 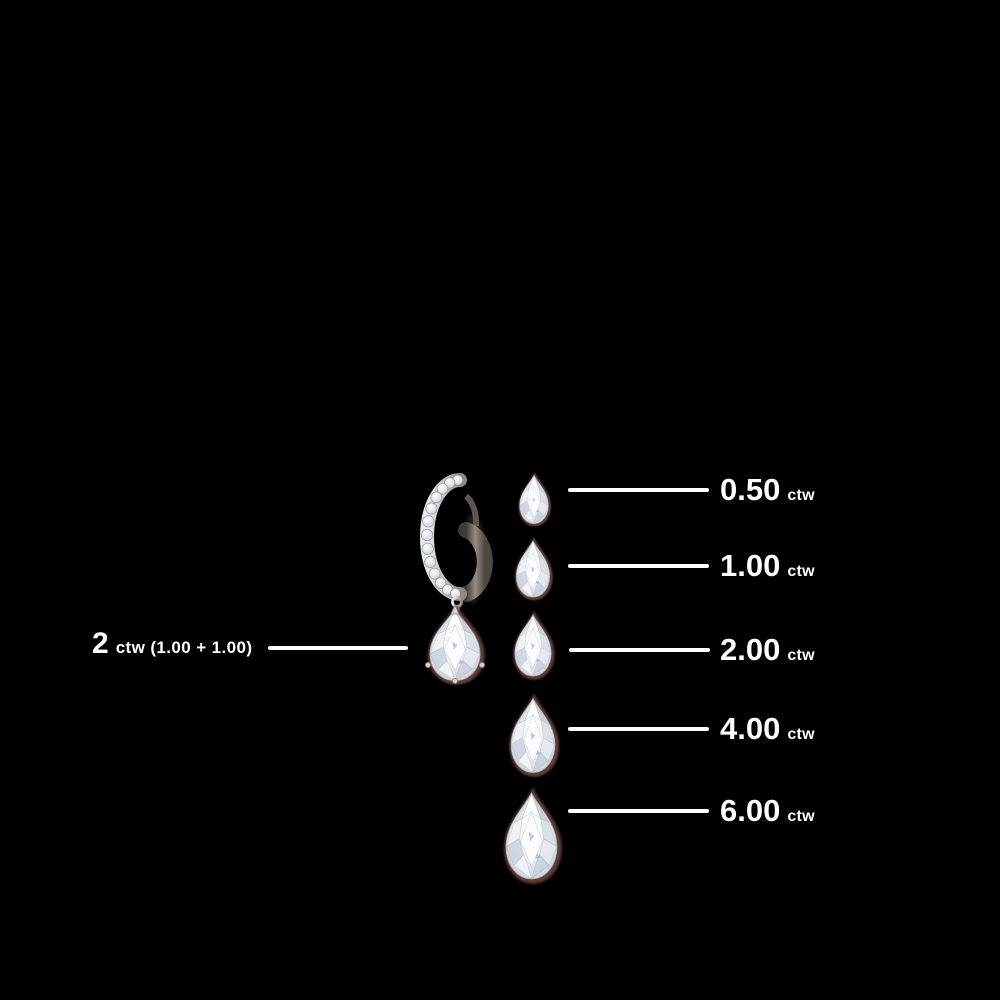 I want to click on earring-image, so click(x=456, y=579).